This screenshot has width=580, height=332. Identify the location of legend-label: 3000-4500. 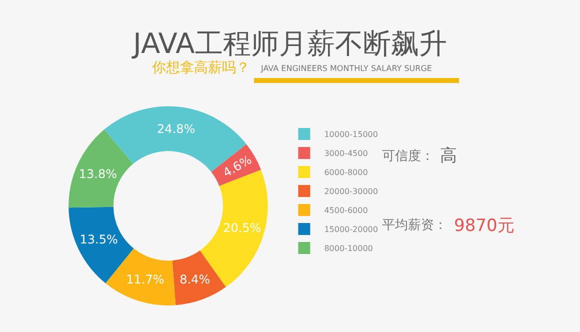
(346, 153).